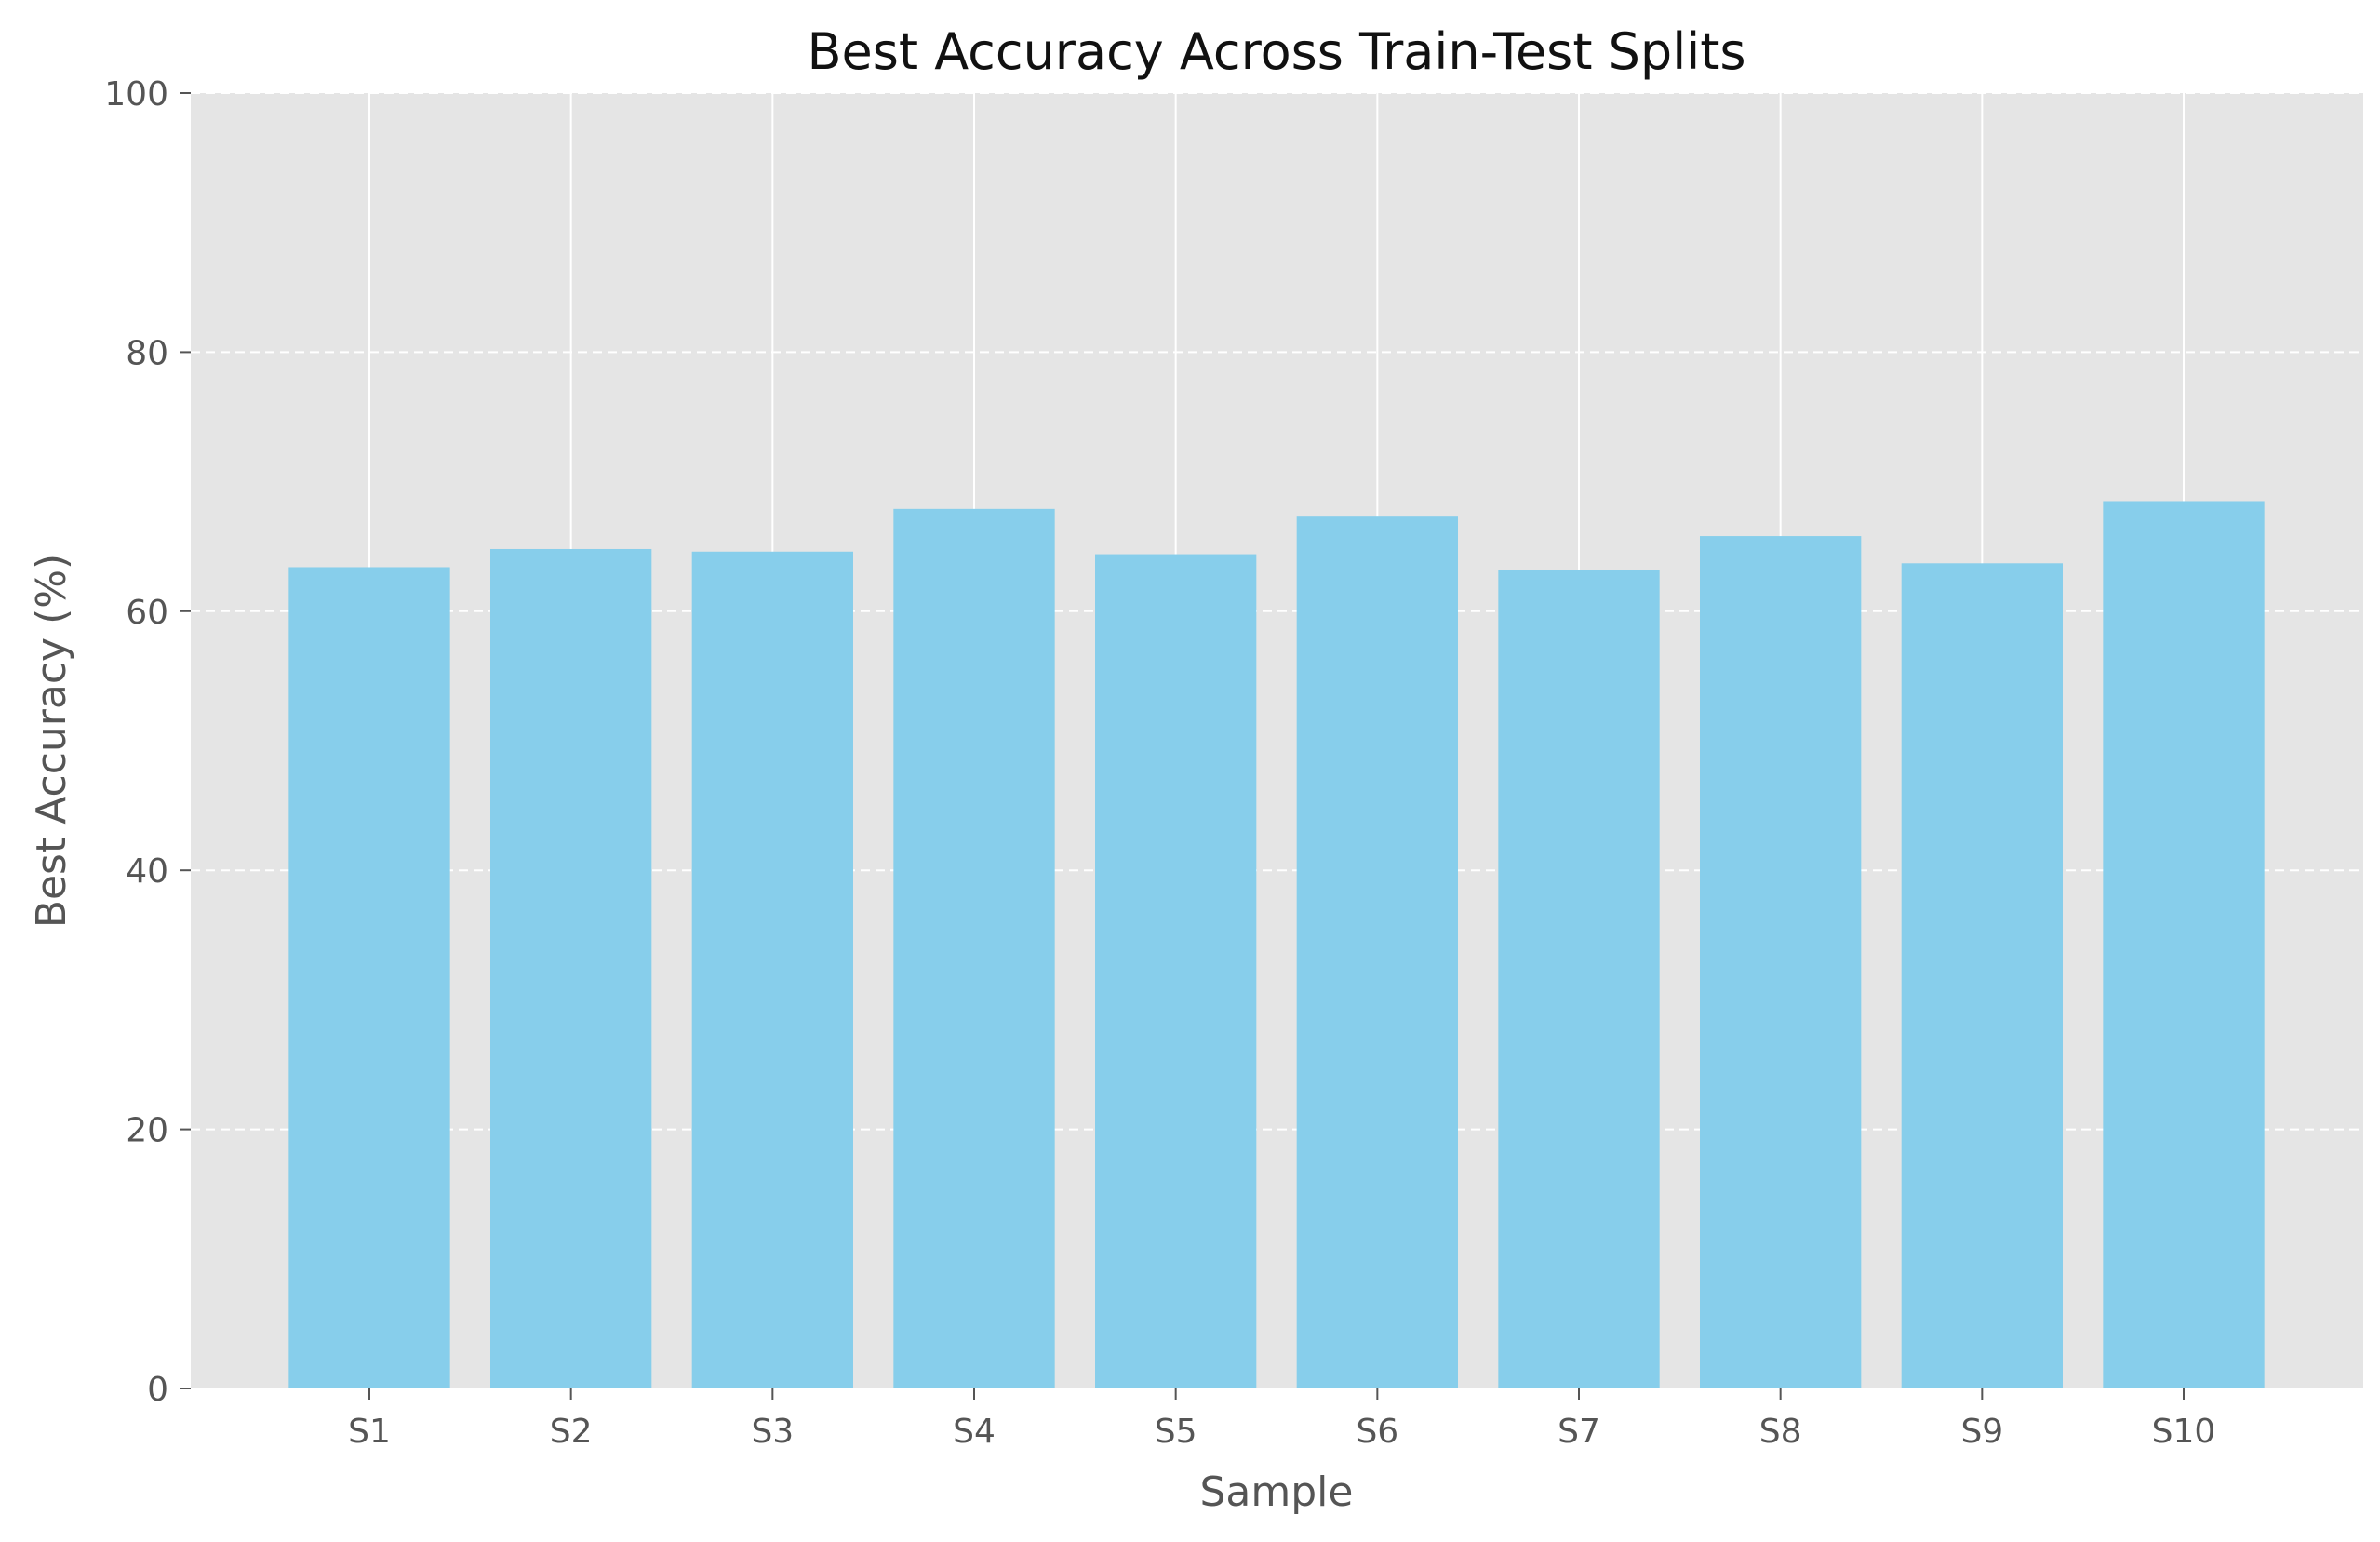 This screenshot has width=2380, height=1542. I want to click on bar-s5, so click(1176, 971).